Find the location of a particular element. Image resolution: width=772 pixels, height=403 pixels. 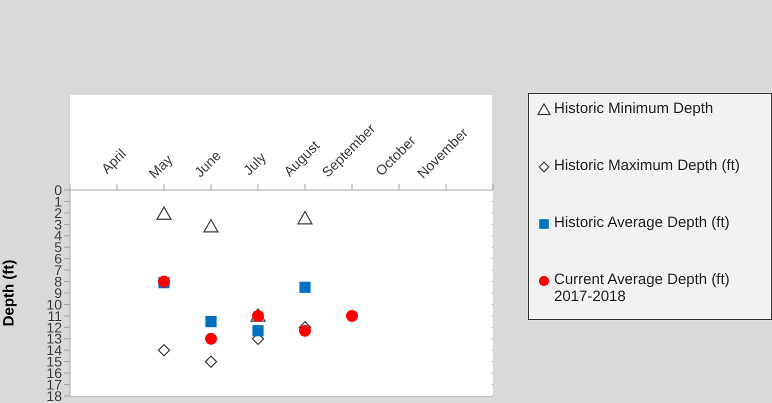

y-tick-label: 16 is located at coordinates (54, 373).